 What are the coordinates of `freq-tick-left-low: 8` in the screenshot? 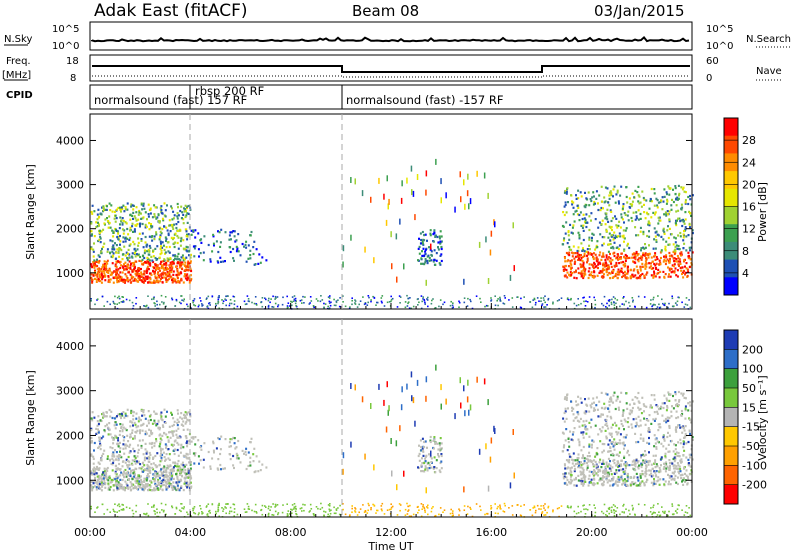 It's located at (73, 78).